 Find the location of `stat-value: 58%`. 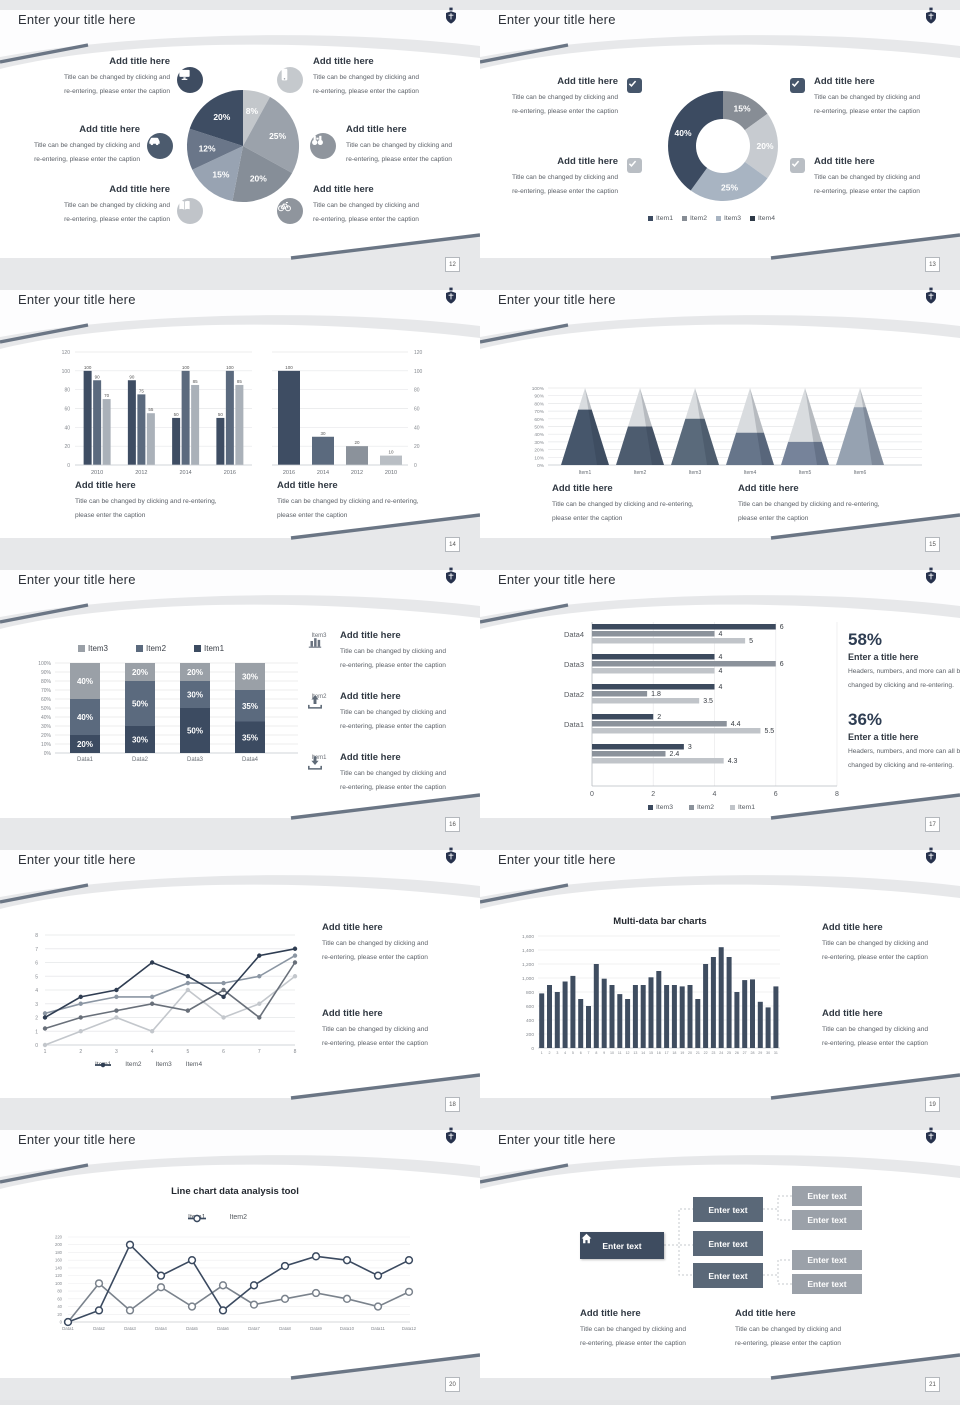

stat-value: 58% is located at coordinates (865, 639).